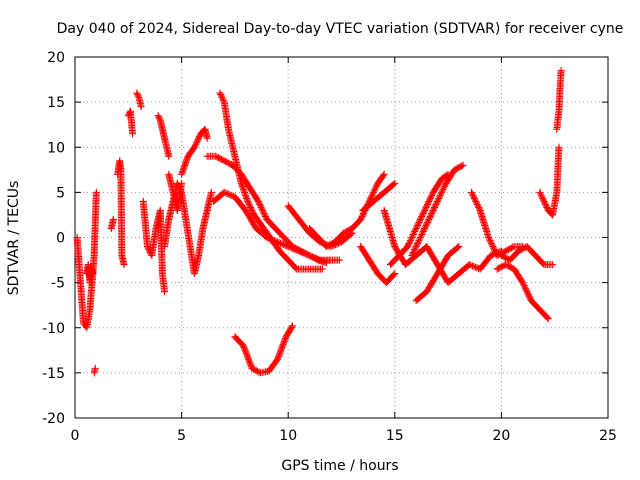 The image size is (640, 480). What do you see at coordinates (56, 148) in the screenshot?
I see `y-tick-label: 10` at bounding box center [56, 148].